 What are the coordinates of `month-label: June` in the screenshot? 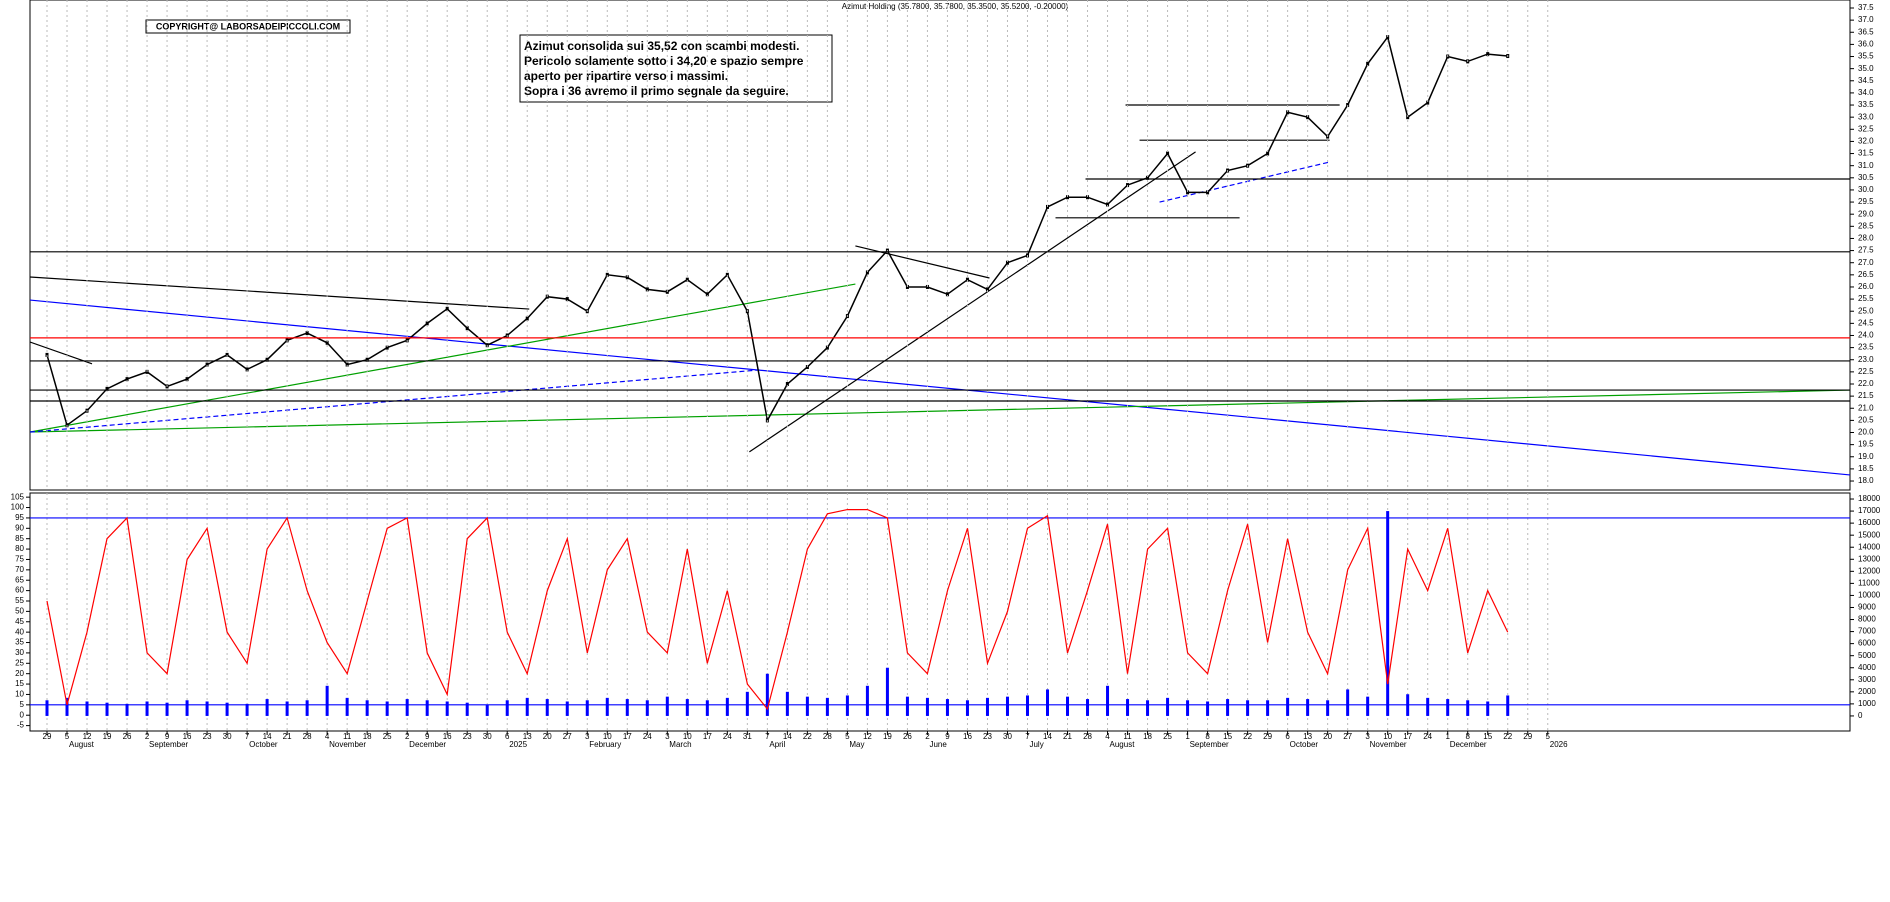 It's located at (938, 744).